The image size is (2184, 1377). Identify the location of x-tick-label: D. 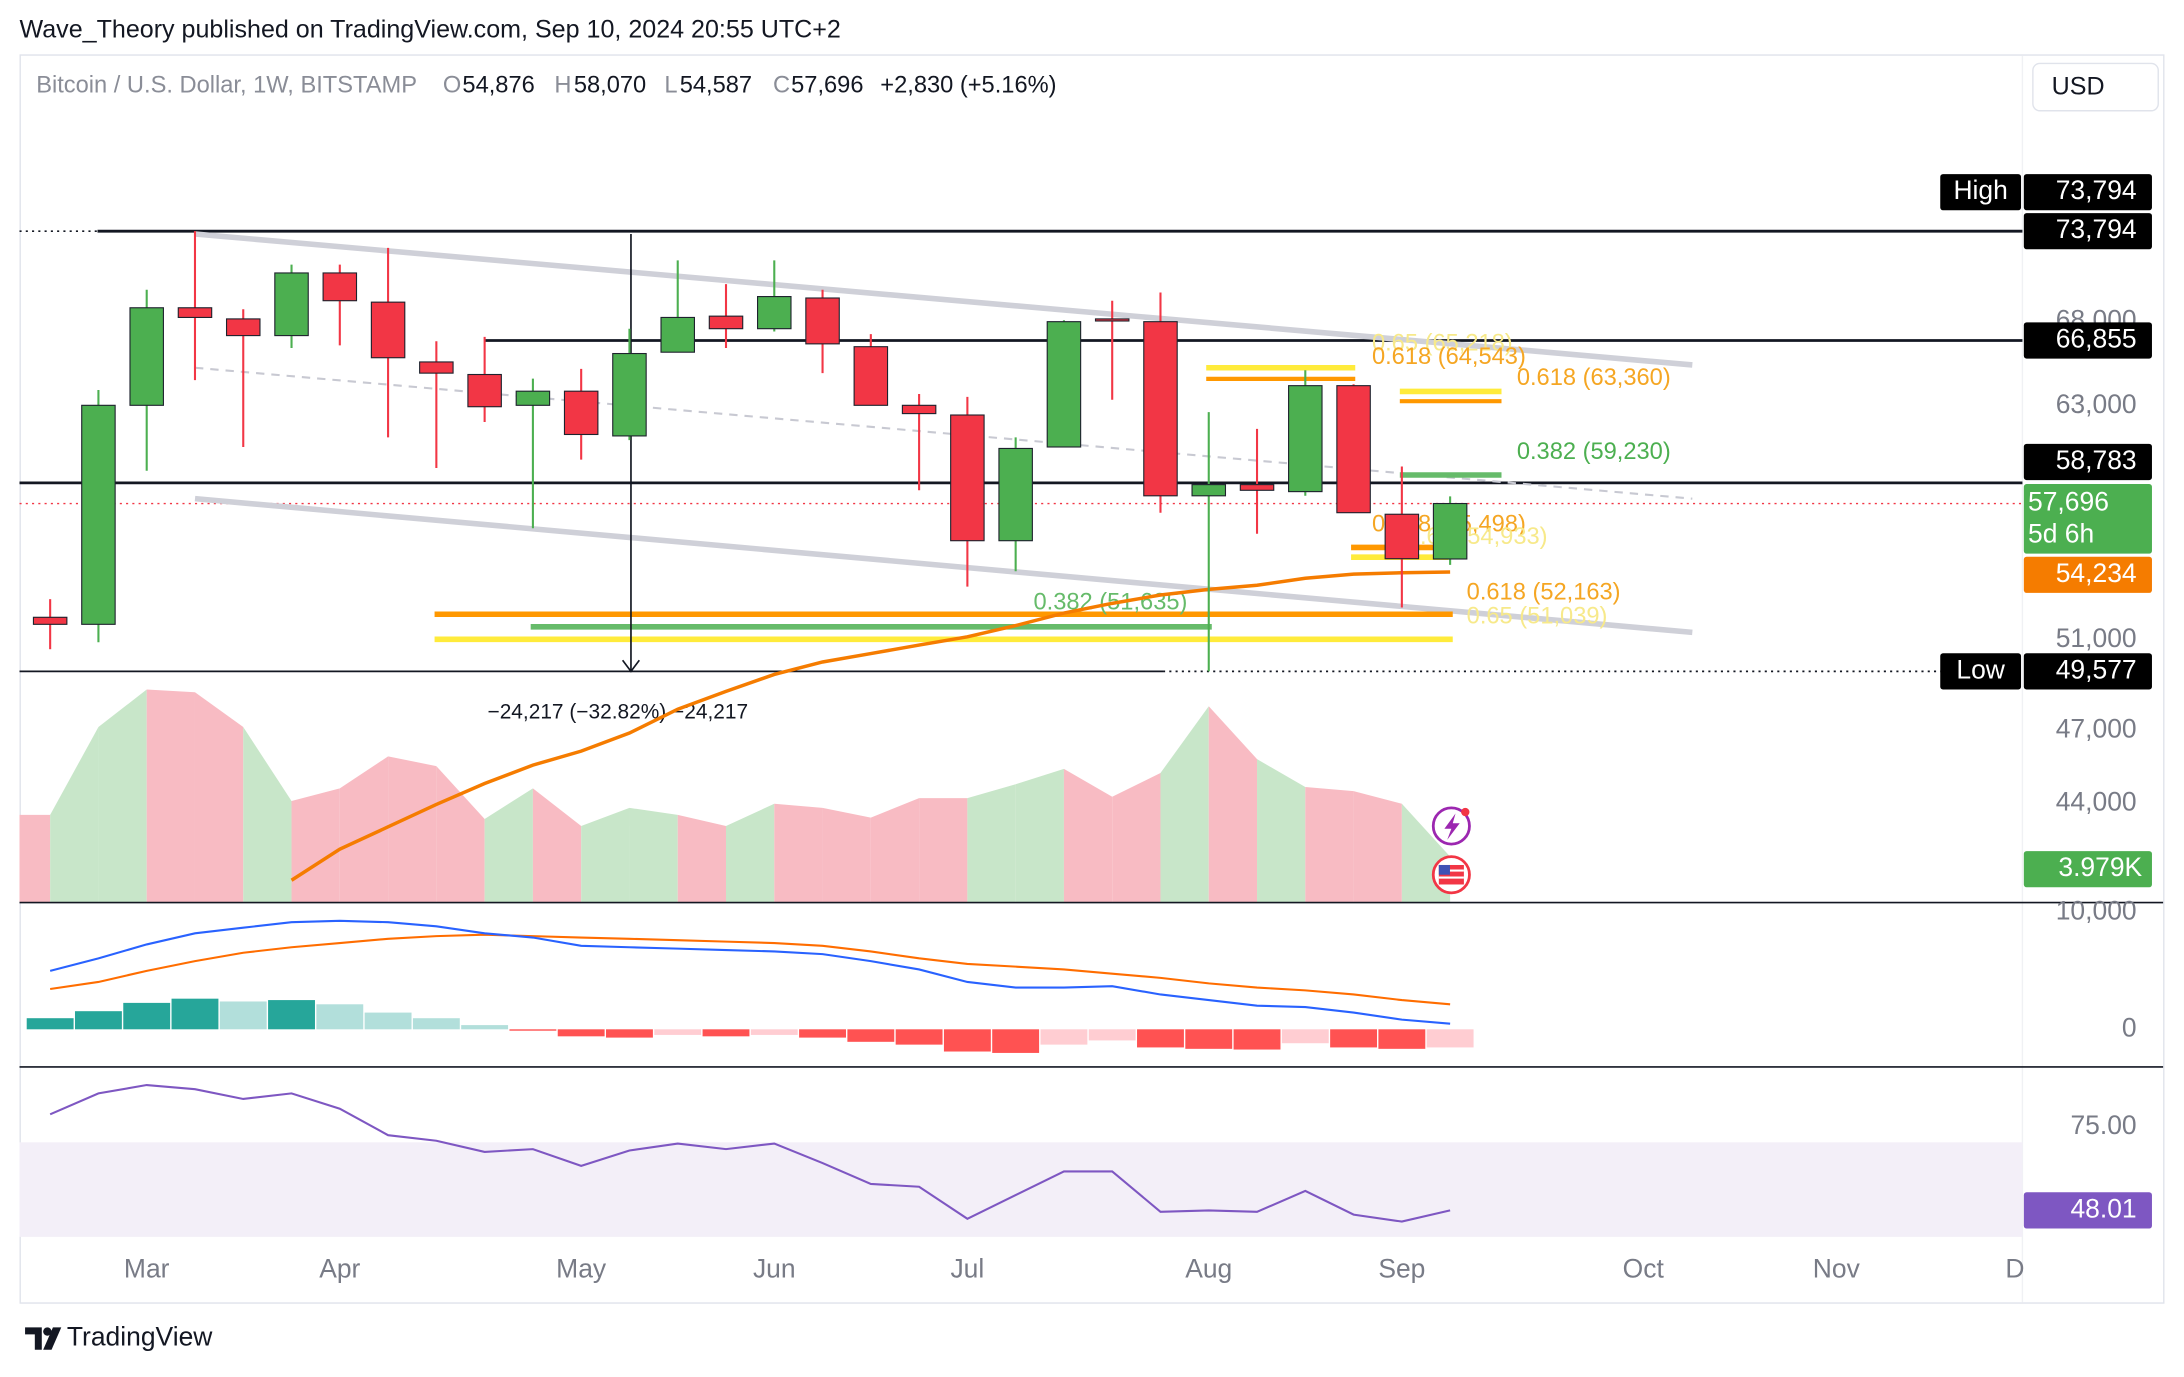
(2014, 1268).